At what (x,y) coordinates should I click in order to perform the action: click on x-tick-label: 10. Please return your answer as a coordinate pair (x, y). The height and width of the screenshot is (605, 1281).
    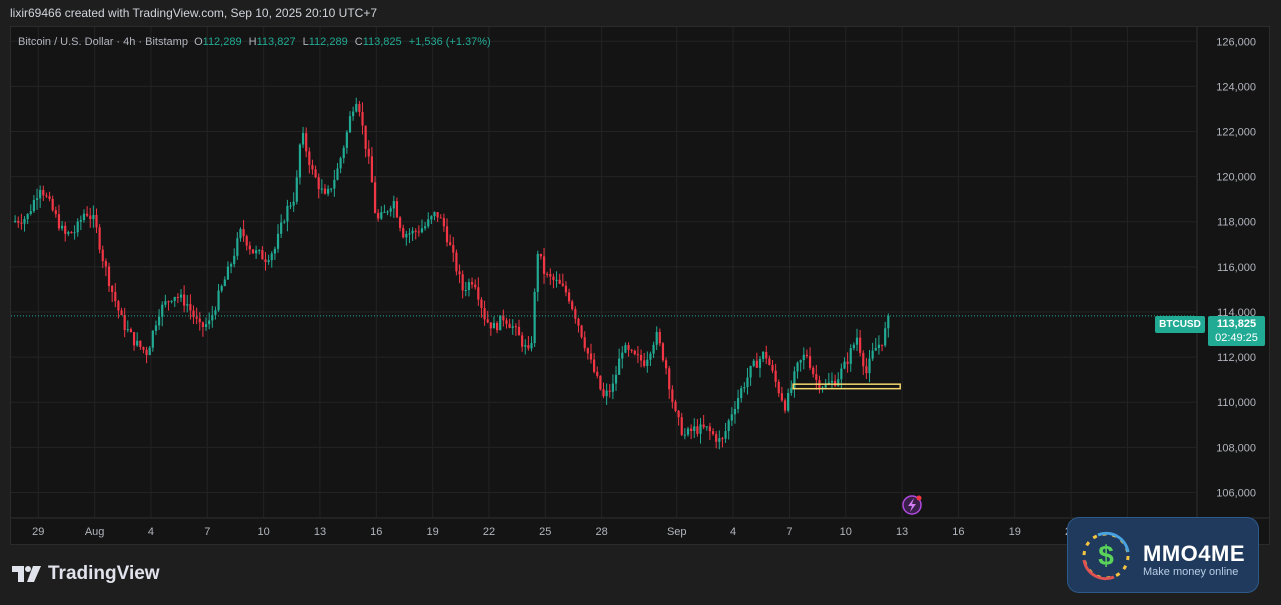
    Looking at the image, I should click on (263, 532).